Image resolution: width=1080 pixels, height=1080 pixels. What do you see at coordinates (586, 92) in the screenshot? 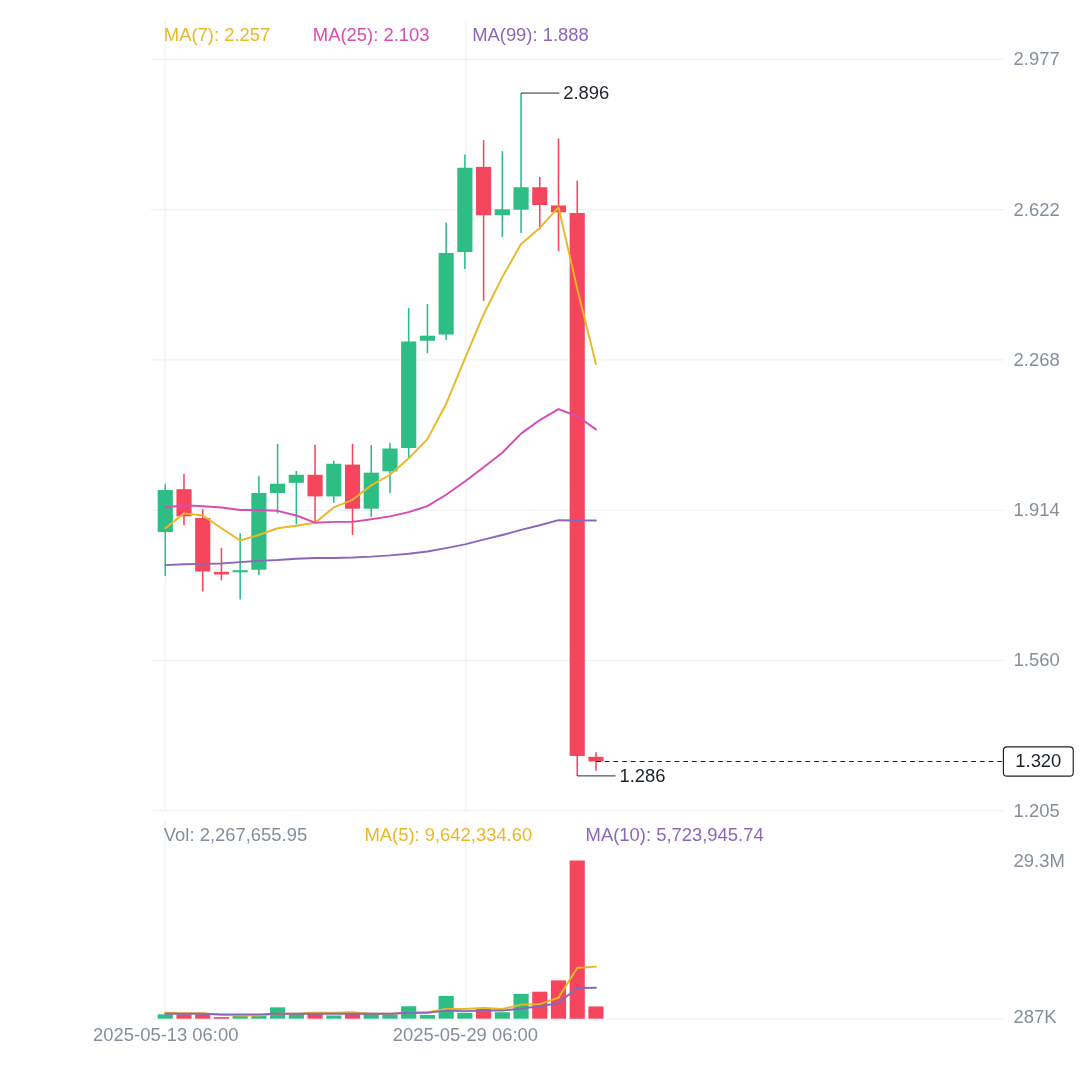
I see `annotation: 2.896` at bounding box center [586, 92].